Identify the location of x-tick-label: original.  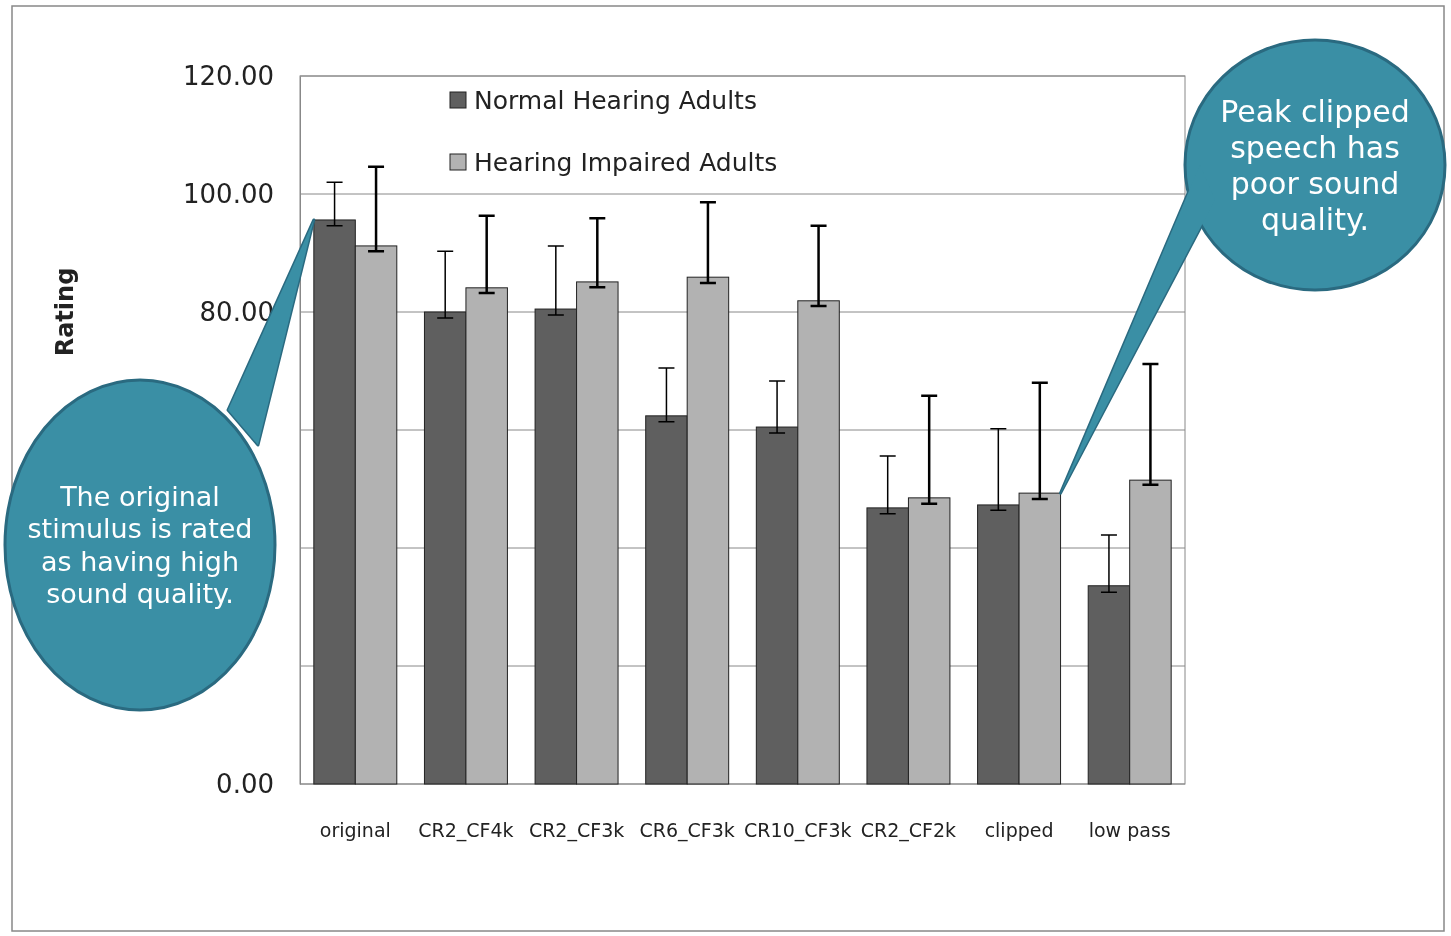
(355, 830).